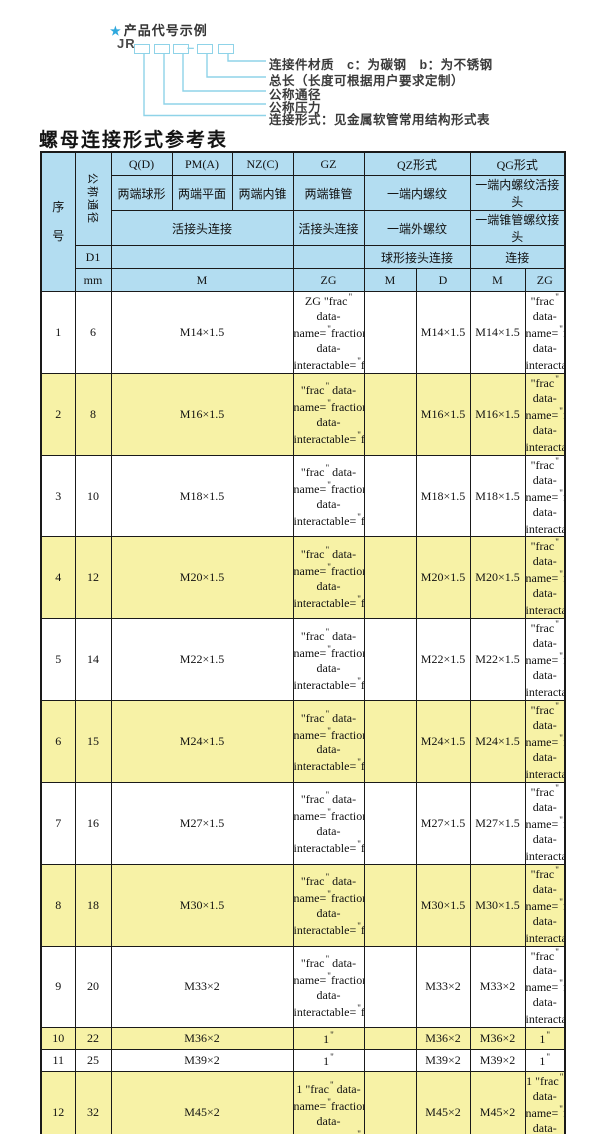 Image resolution: width=600 pixels, height=1134 pixels. What do you see at coordinates (202, 823) in the screenshot?
I see `cell-m: M27×1.5` at bounding box center [202, 823].